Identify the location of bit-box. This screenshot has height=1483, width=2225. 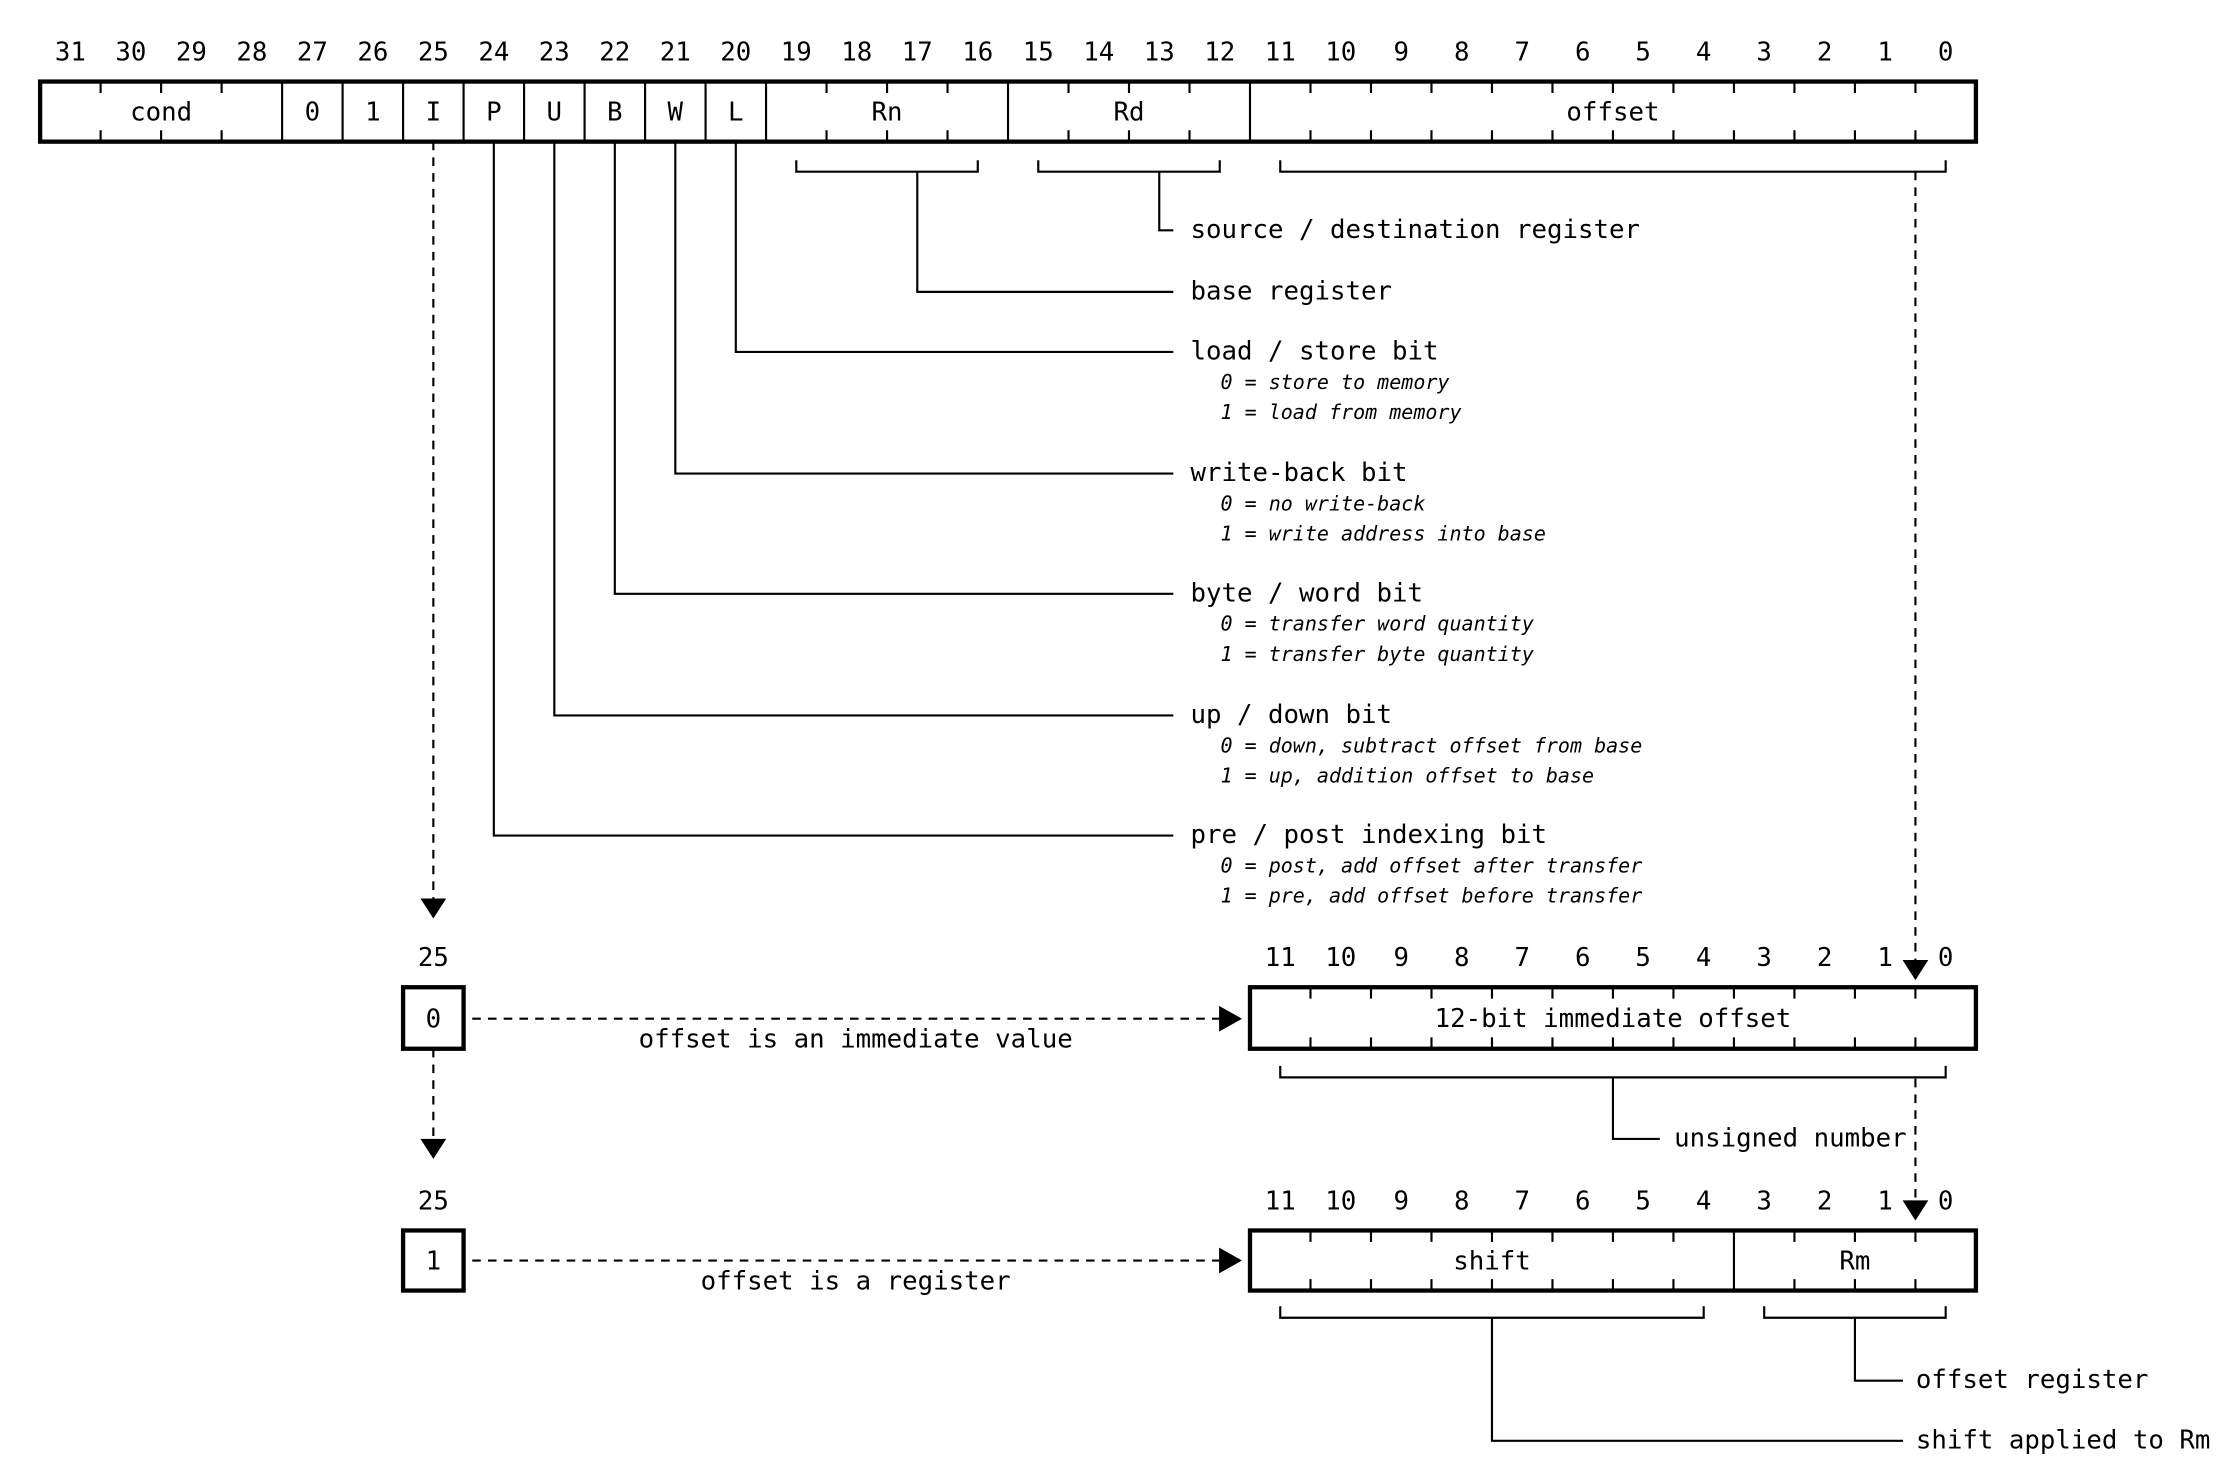
(433, 1260).